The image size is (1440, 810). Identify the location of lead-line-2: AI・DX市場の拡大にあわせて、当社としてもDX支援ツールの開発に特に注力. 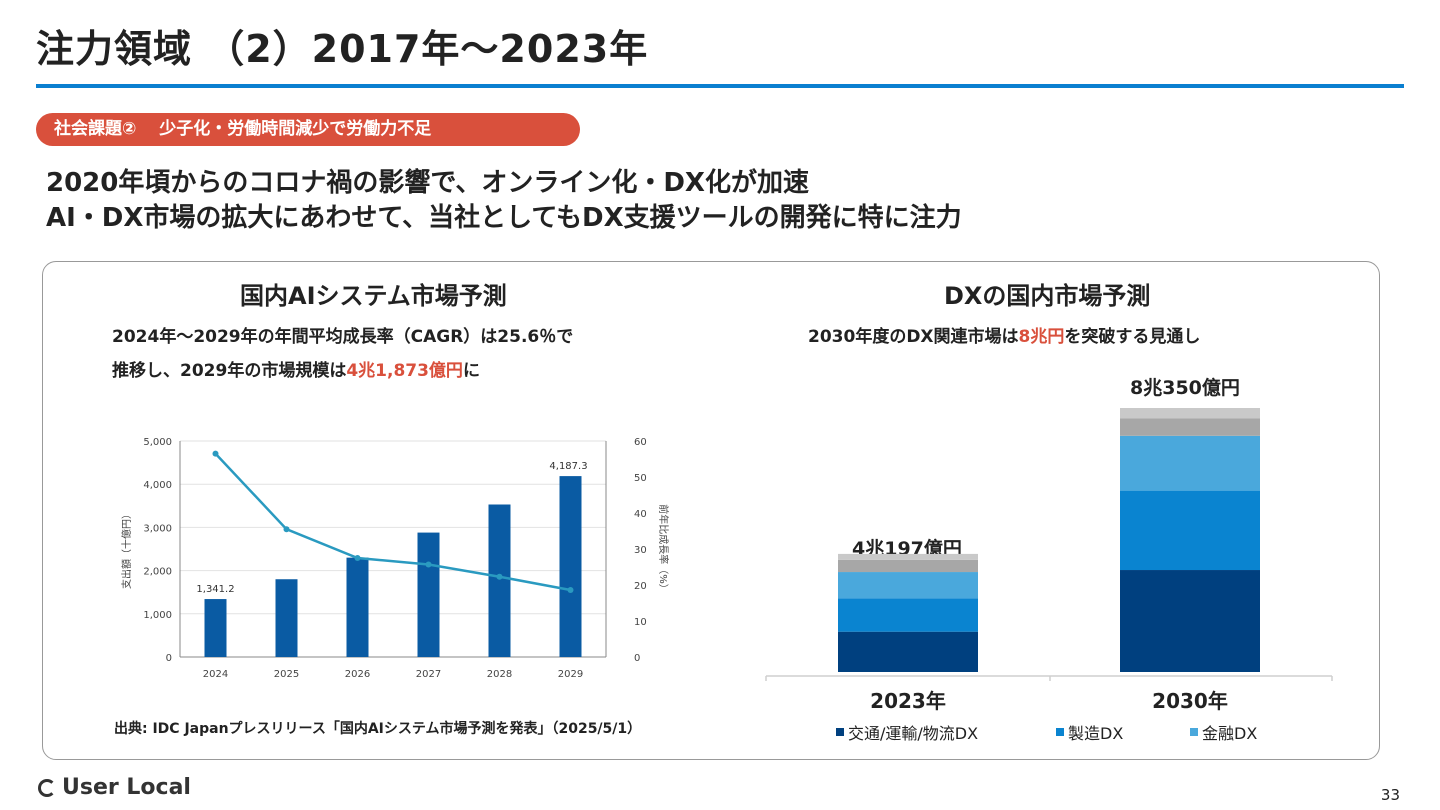
(504, 218).